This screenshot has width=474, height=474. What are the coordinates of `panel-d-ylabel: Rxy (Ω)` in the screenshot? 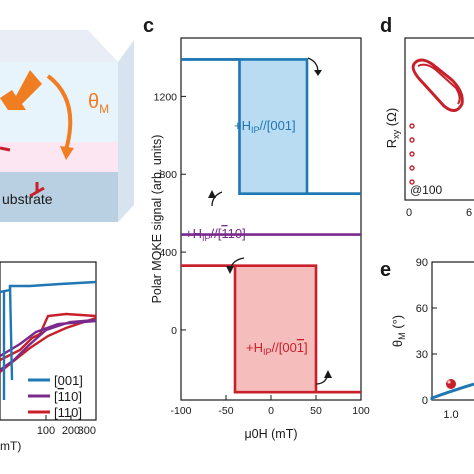 It's located at (392, 128).